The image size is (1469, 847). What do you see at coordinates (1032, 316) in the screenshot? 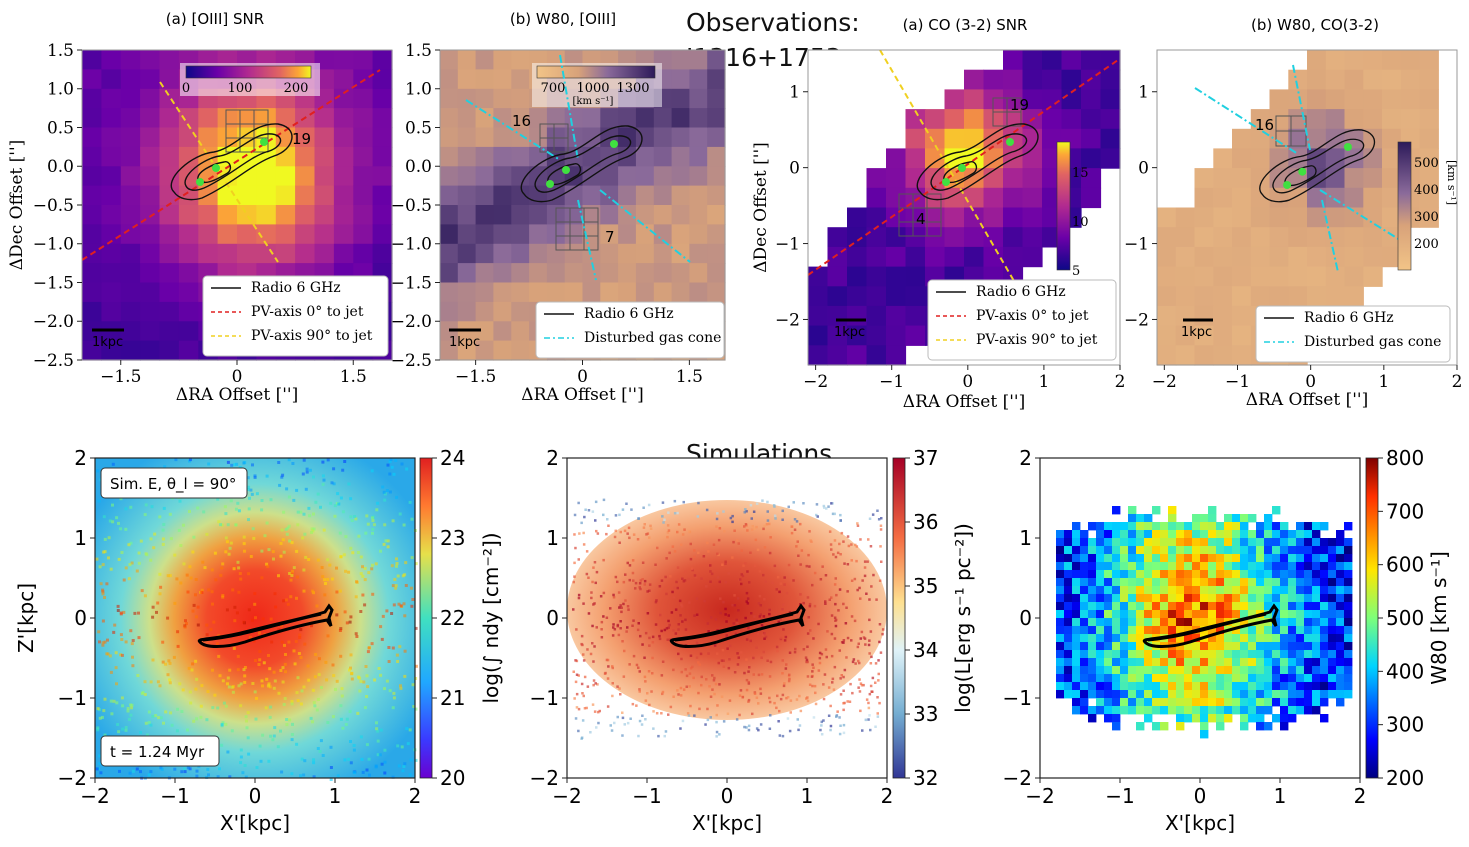
I see `legend-label: PV-axis 0° to jet` at bounding box center [1032, 316].